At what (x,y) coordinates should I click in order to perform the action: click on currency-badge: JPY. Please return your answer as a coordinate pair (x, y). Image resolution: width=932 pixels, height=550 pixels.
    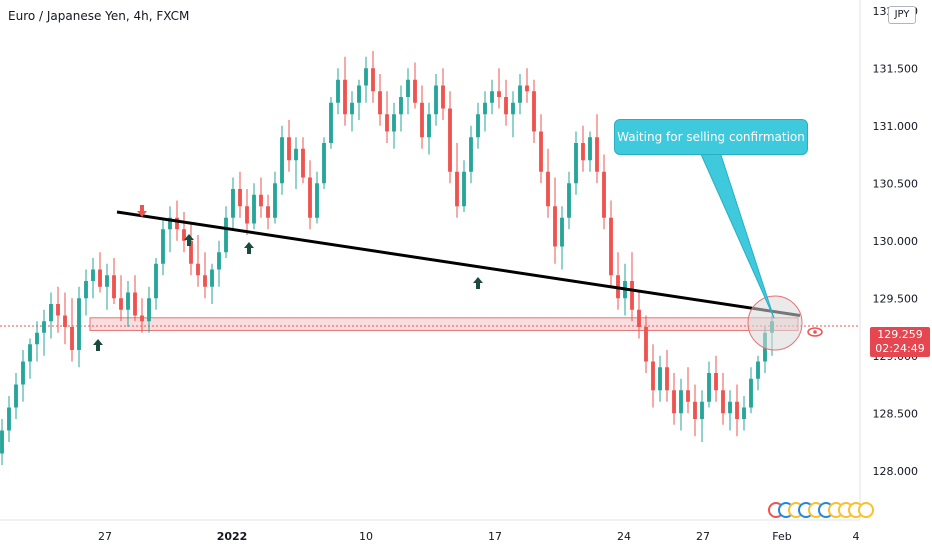
    Looking at the image, I should click on (902, 15).